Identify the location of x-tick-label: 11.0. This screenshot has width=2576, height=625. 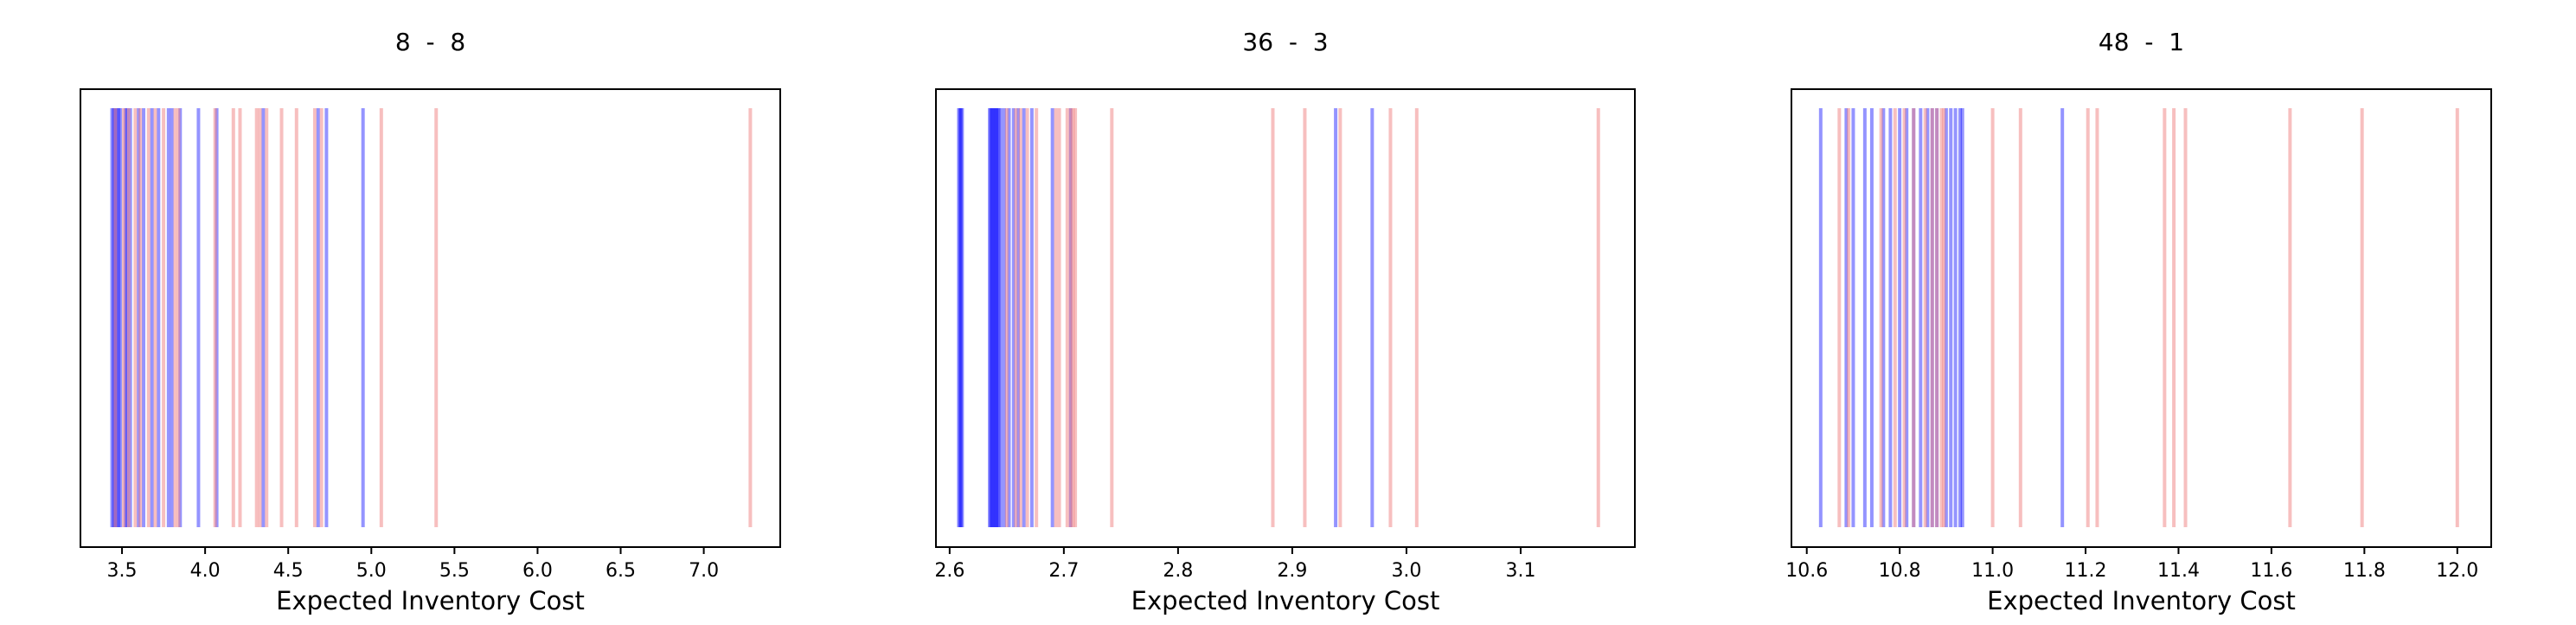
(1992, 571).